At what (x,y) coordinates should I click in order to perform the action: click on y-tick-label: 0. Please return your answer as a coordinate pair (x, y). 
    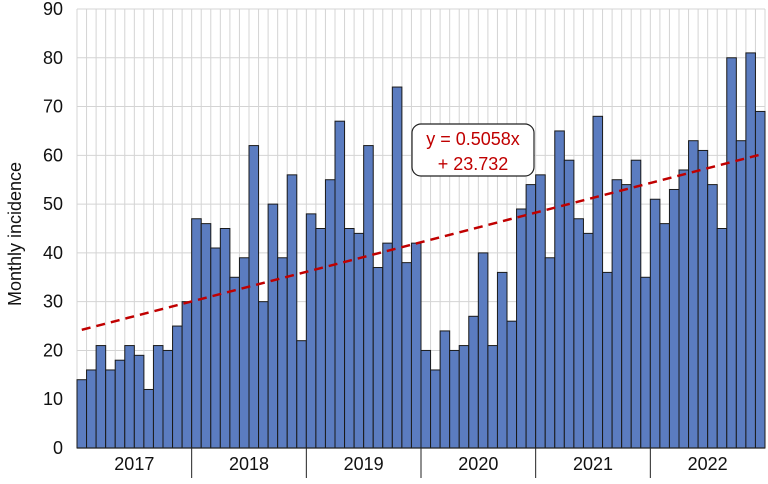
    Looking at the image, I should click on (58, 448).